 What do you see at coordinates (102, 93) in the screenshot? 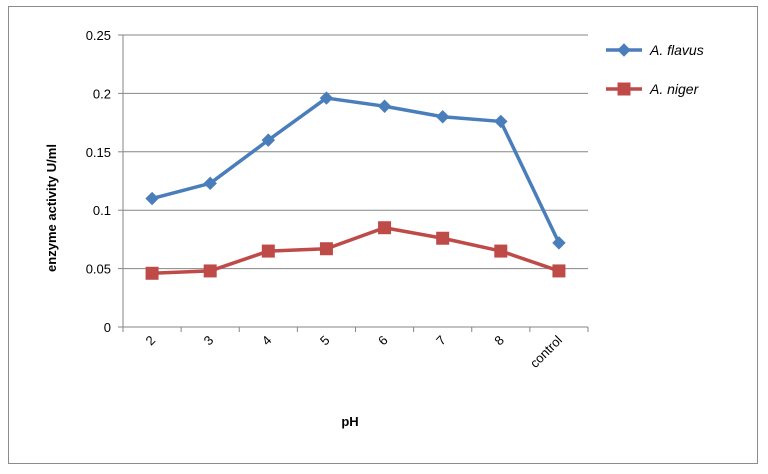
I see `y-tick-label: 0.2` at bounding box center [102, 93].